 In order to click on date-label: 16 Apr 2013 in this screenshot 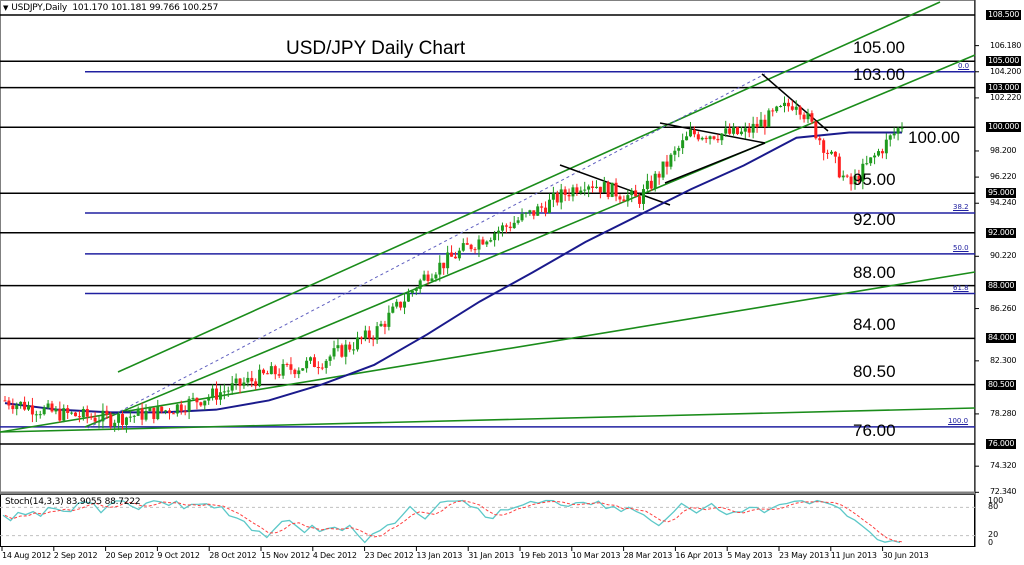, I will do `click(699, 555)`.